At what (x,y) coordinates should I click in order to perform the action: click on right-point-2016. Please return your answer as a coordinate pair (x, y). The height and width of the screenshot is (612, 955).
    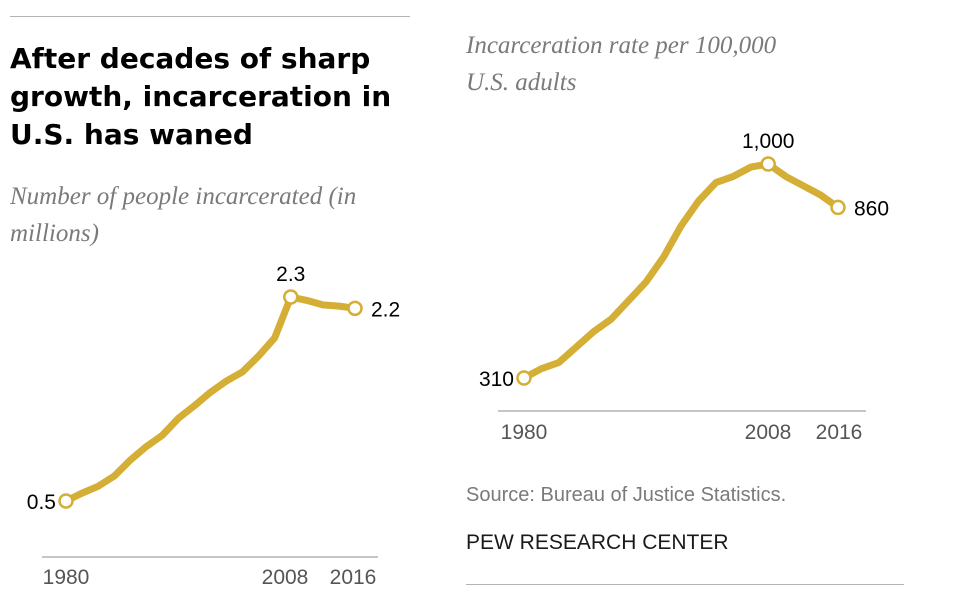
    Looking at the image, I should click on (838, 207).